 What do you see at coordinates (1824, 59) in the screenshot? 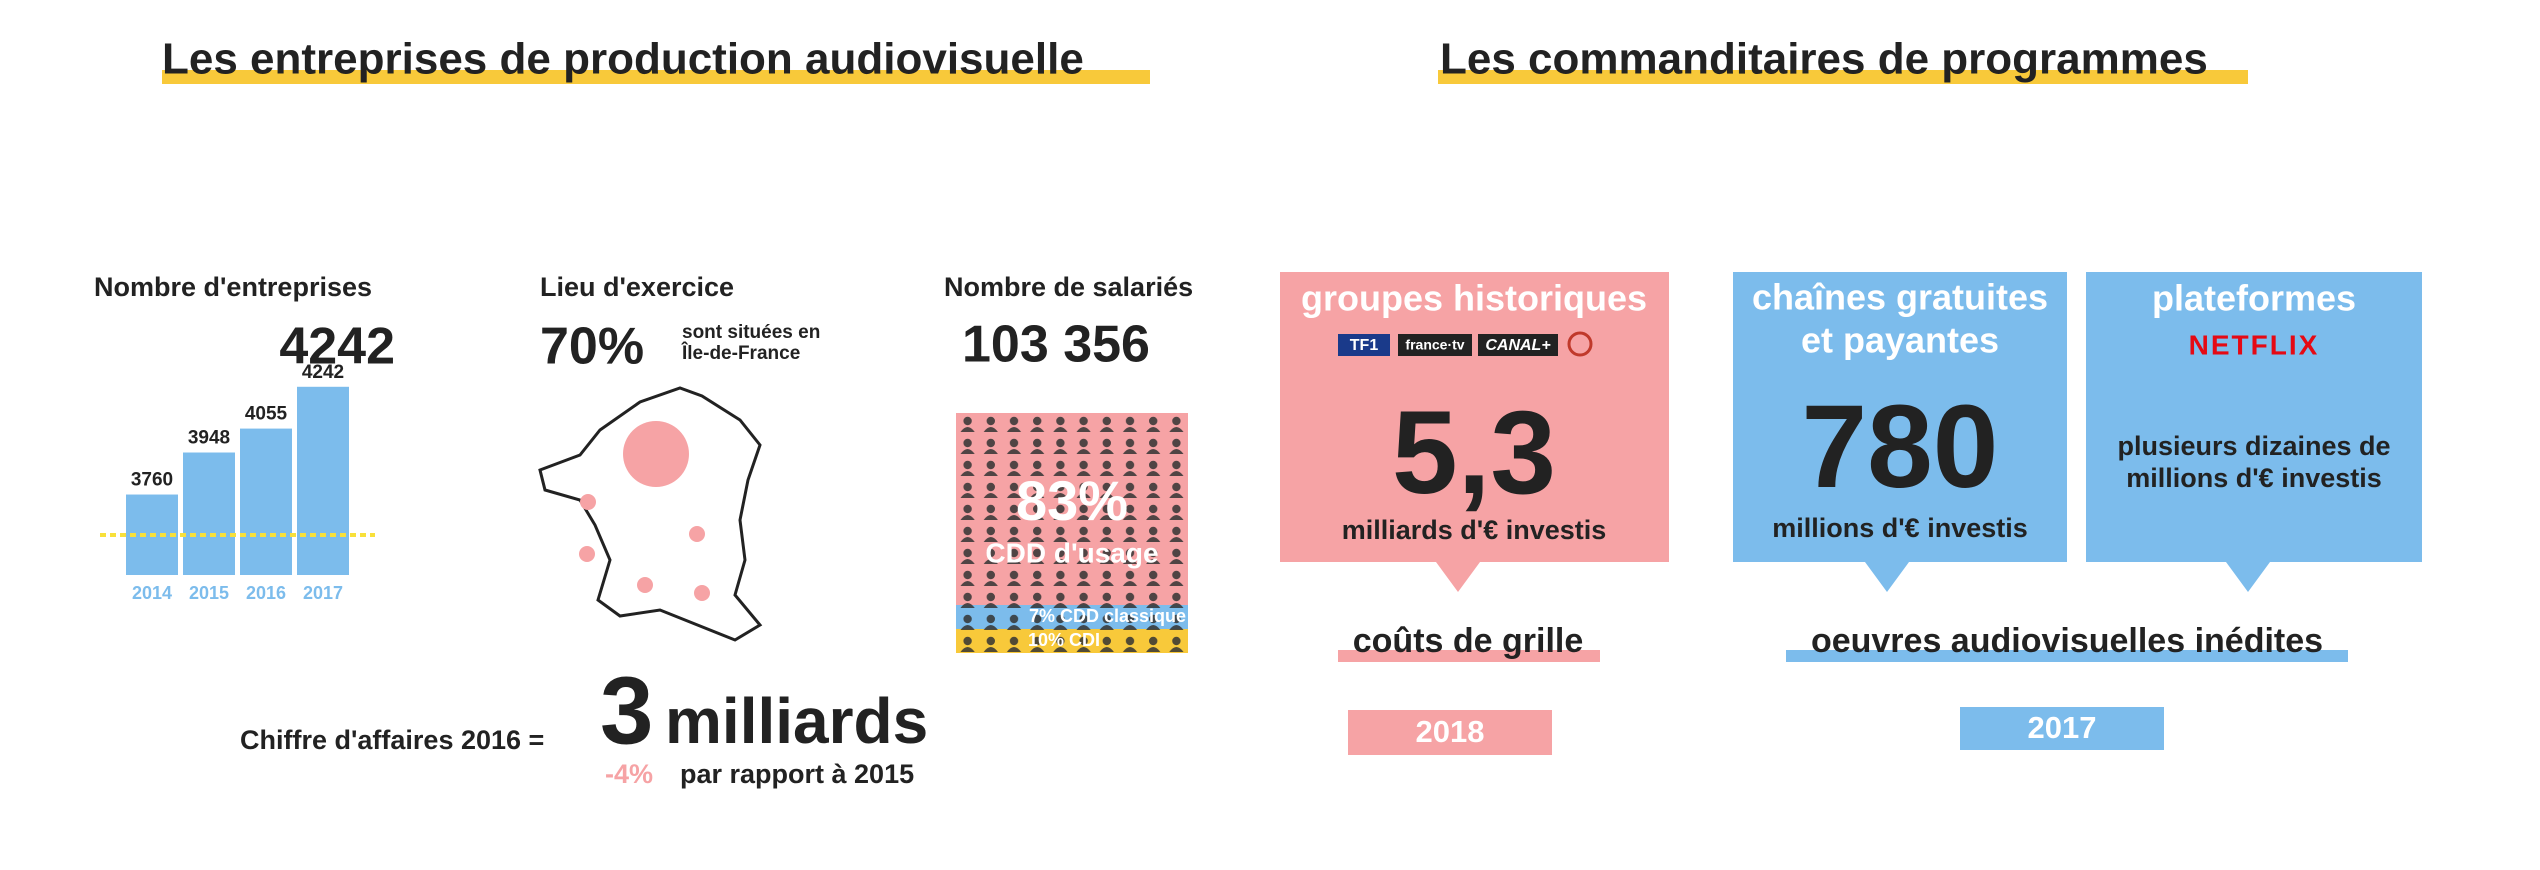
I see `right-title: Les commanditaires de programmes` at bounding box center [1824, 59].